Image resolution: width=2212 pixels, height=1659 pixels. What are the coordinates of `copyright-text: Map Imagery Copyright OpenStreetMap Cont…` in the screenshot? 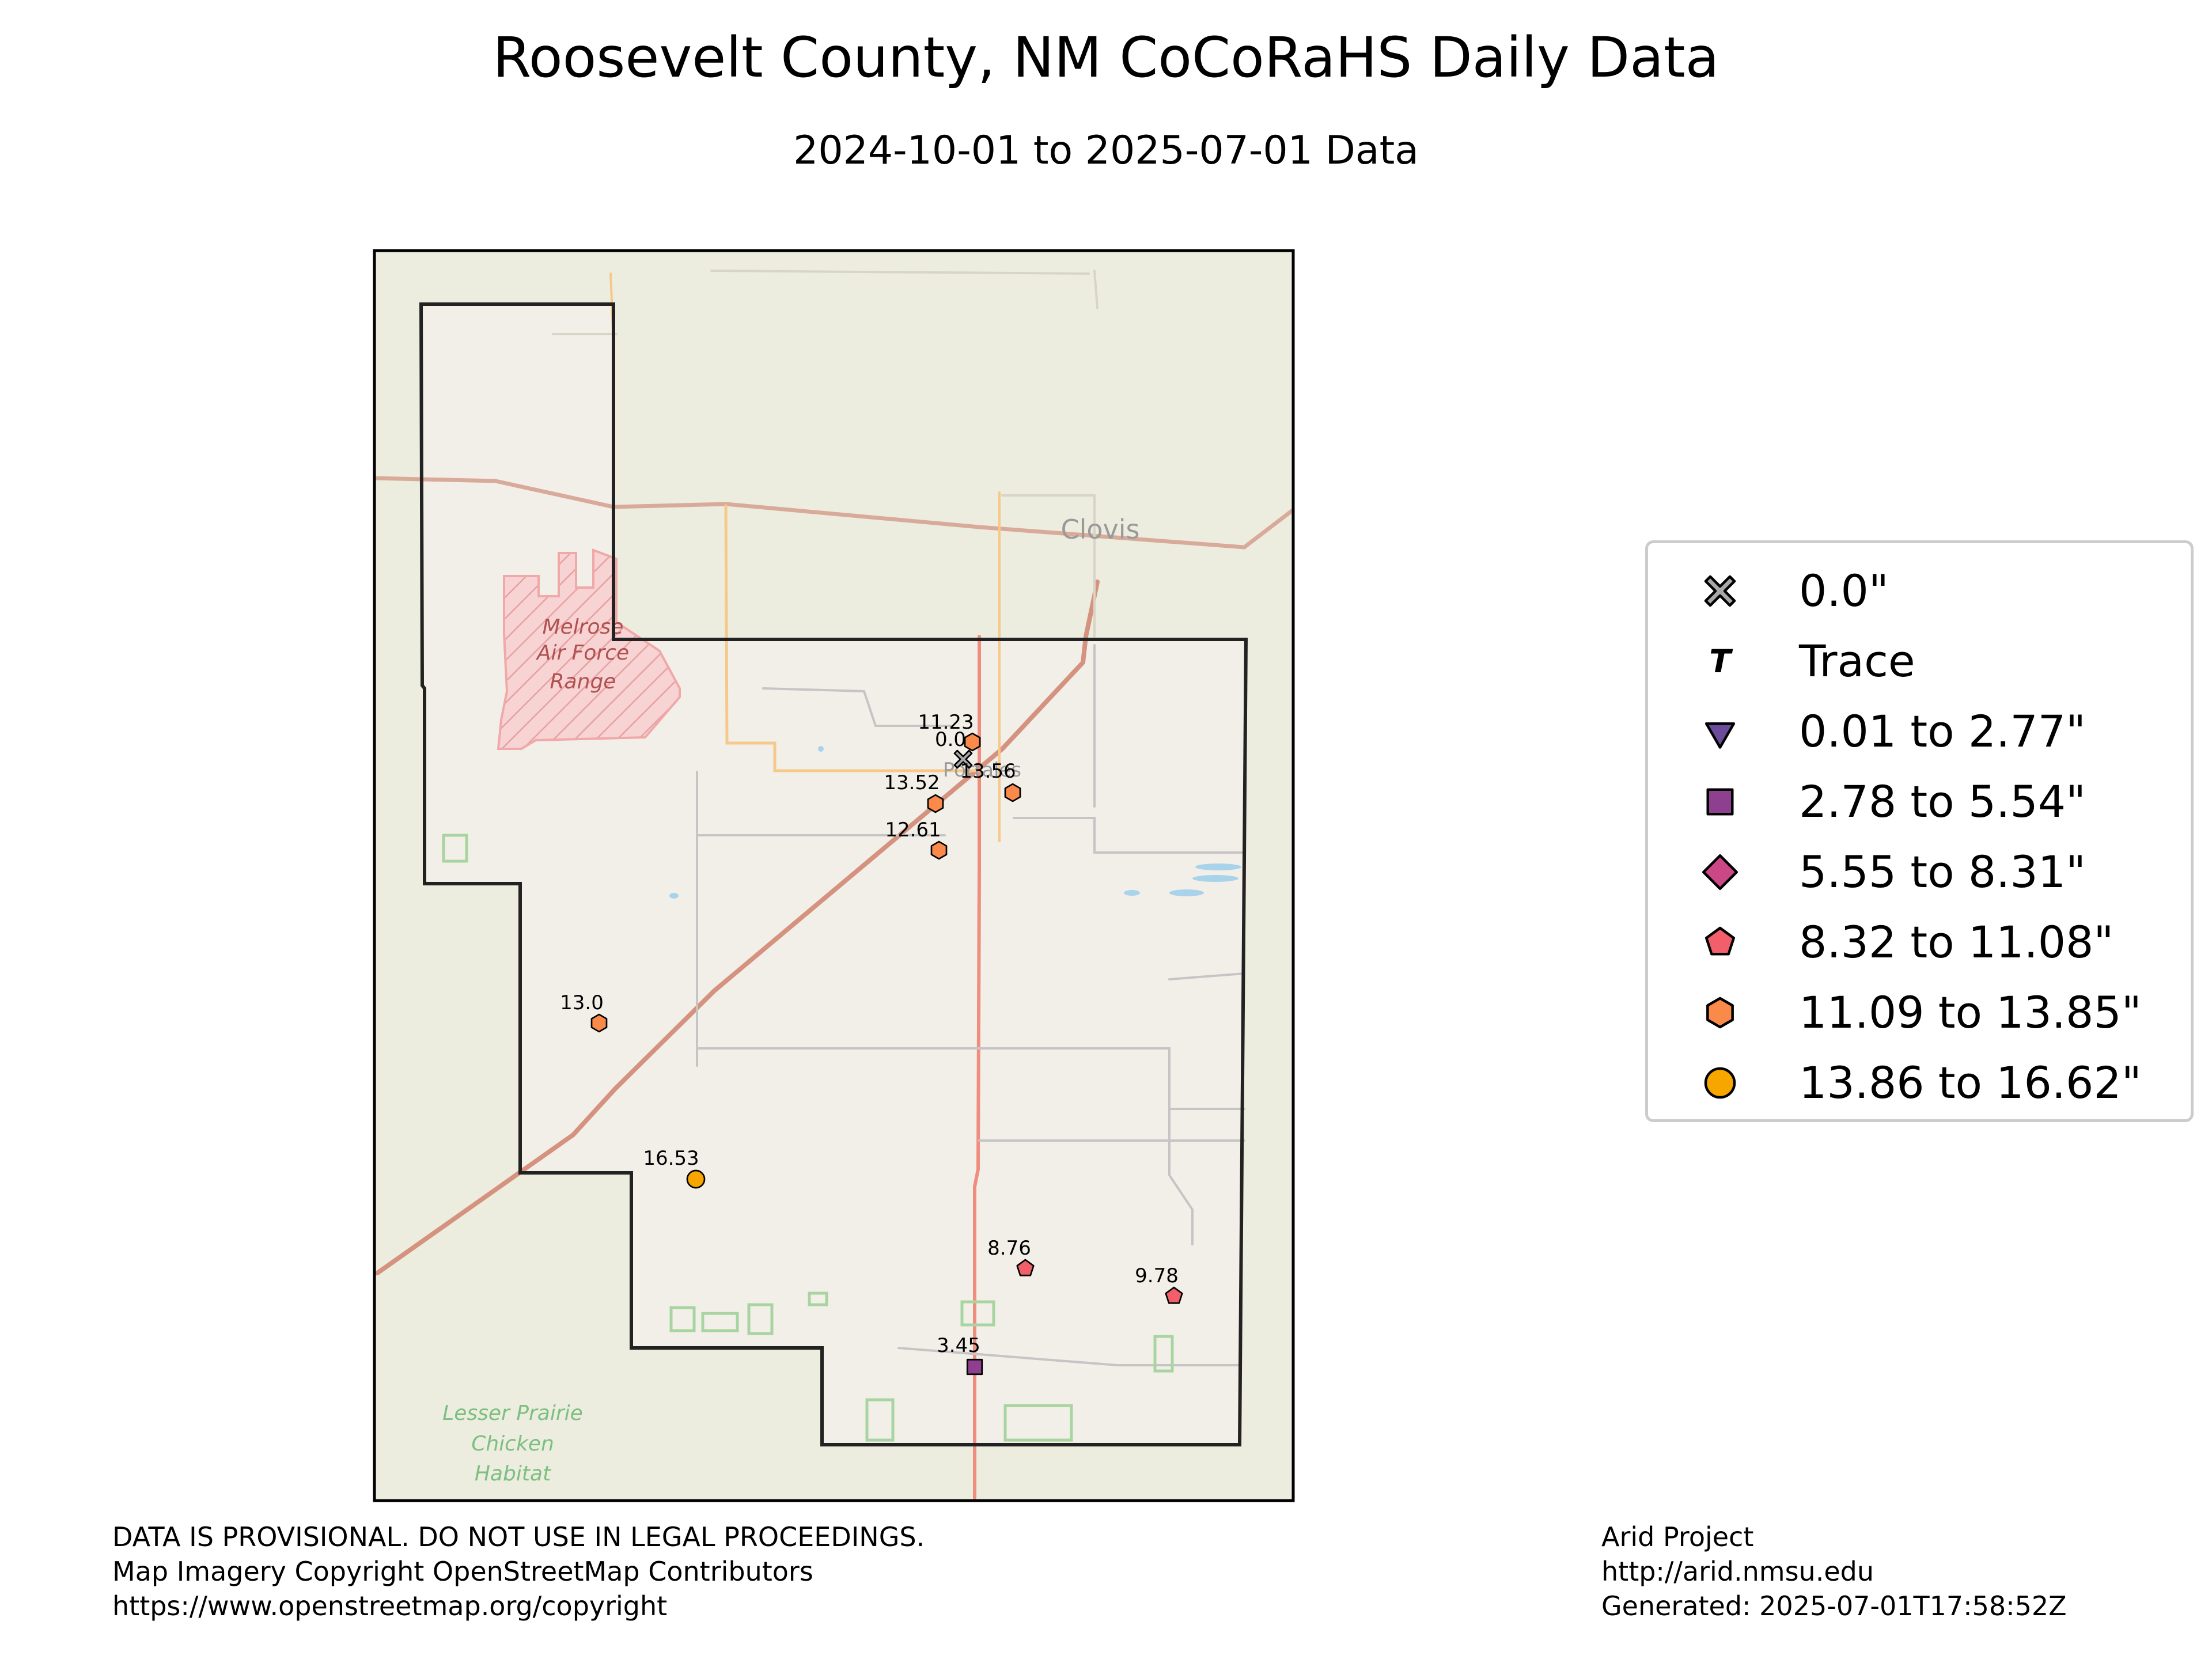 It's located at (462, 1571).